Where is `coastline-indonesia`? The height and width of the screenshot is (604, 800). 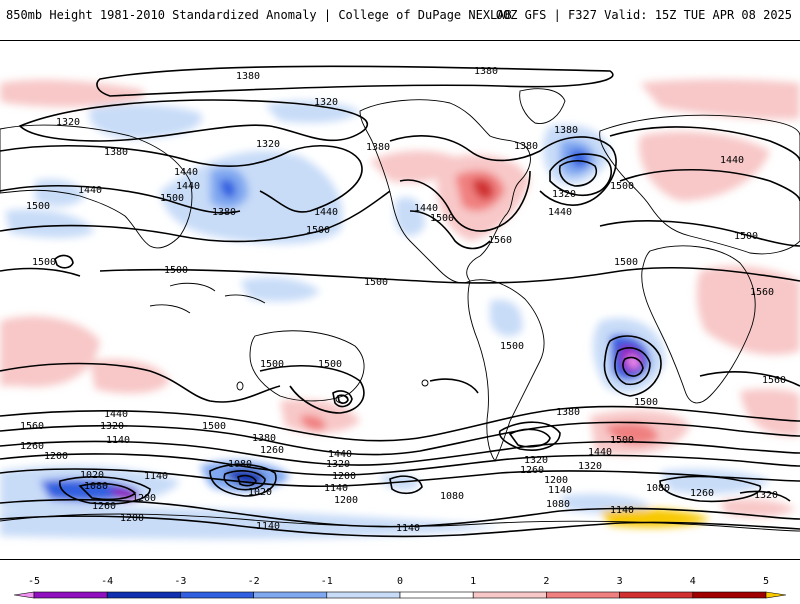 coastline-indonesia is located at coordinates (207, 298).